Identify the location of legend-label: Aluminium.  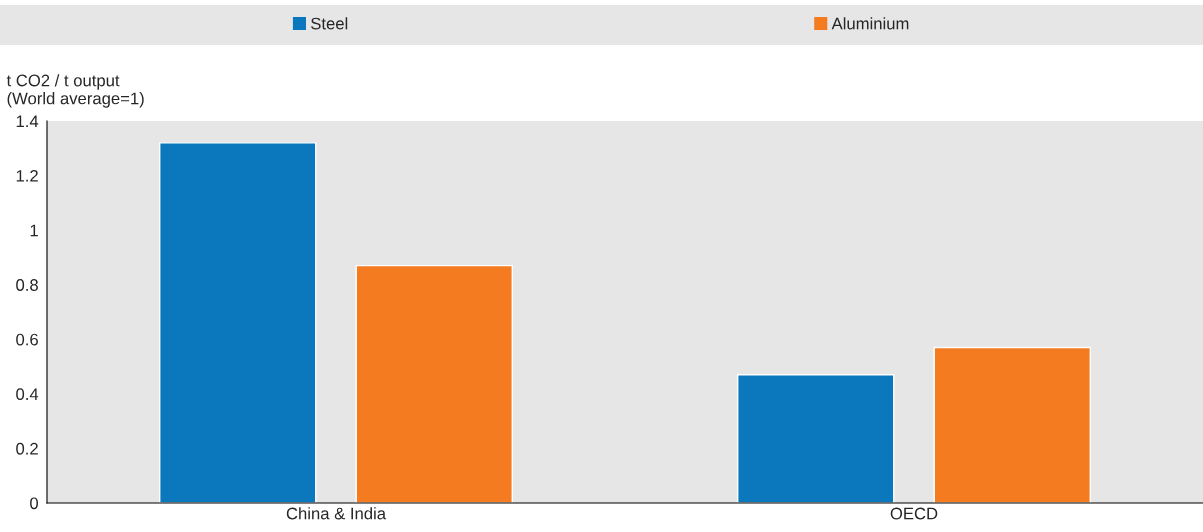
(870, 23).